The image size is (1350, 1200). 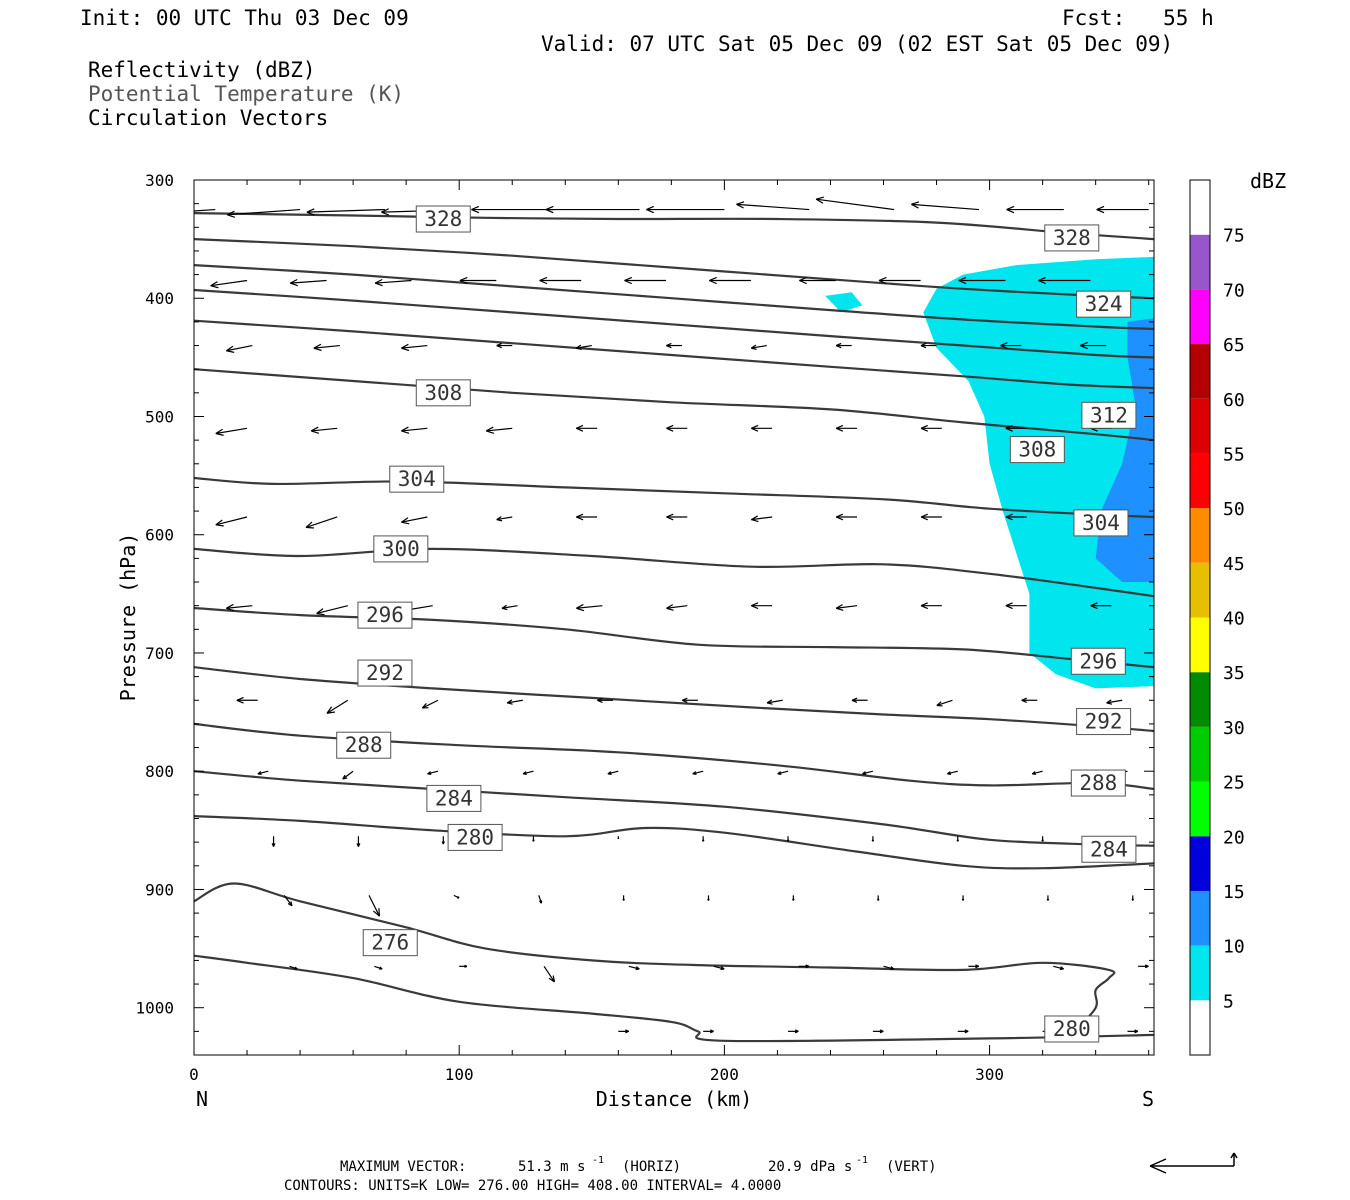 I want to click on theta-label-text: 308, so click(x=1037, y=450).